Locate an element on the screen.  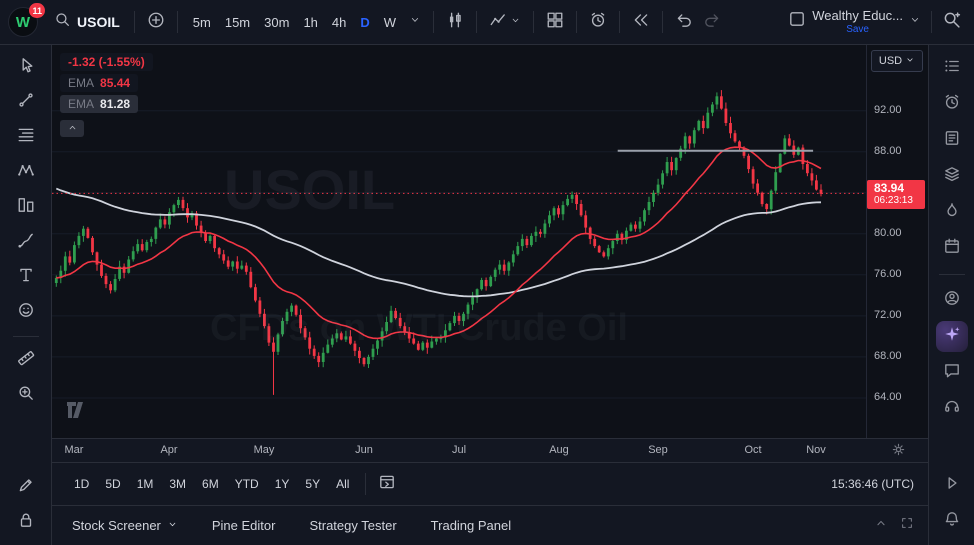
tradingview-logo is located at coordinates (77, 412).